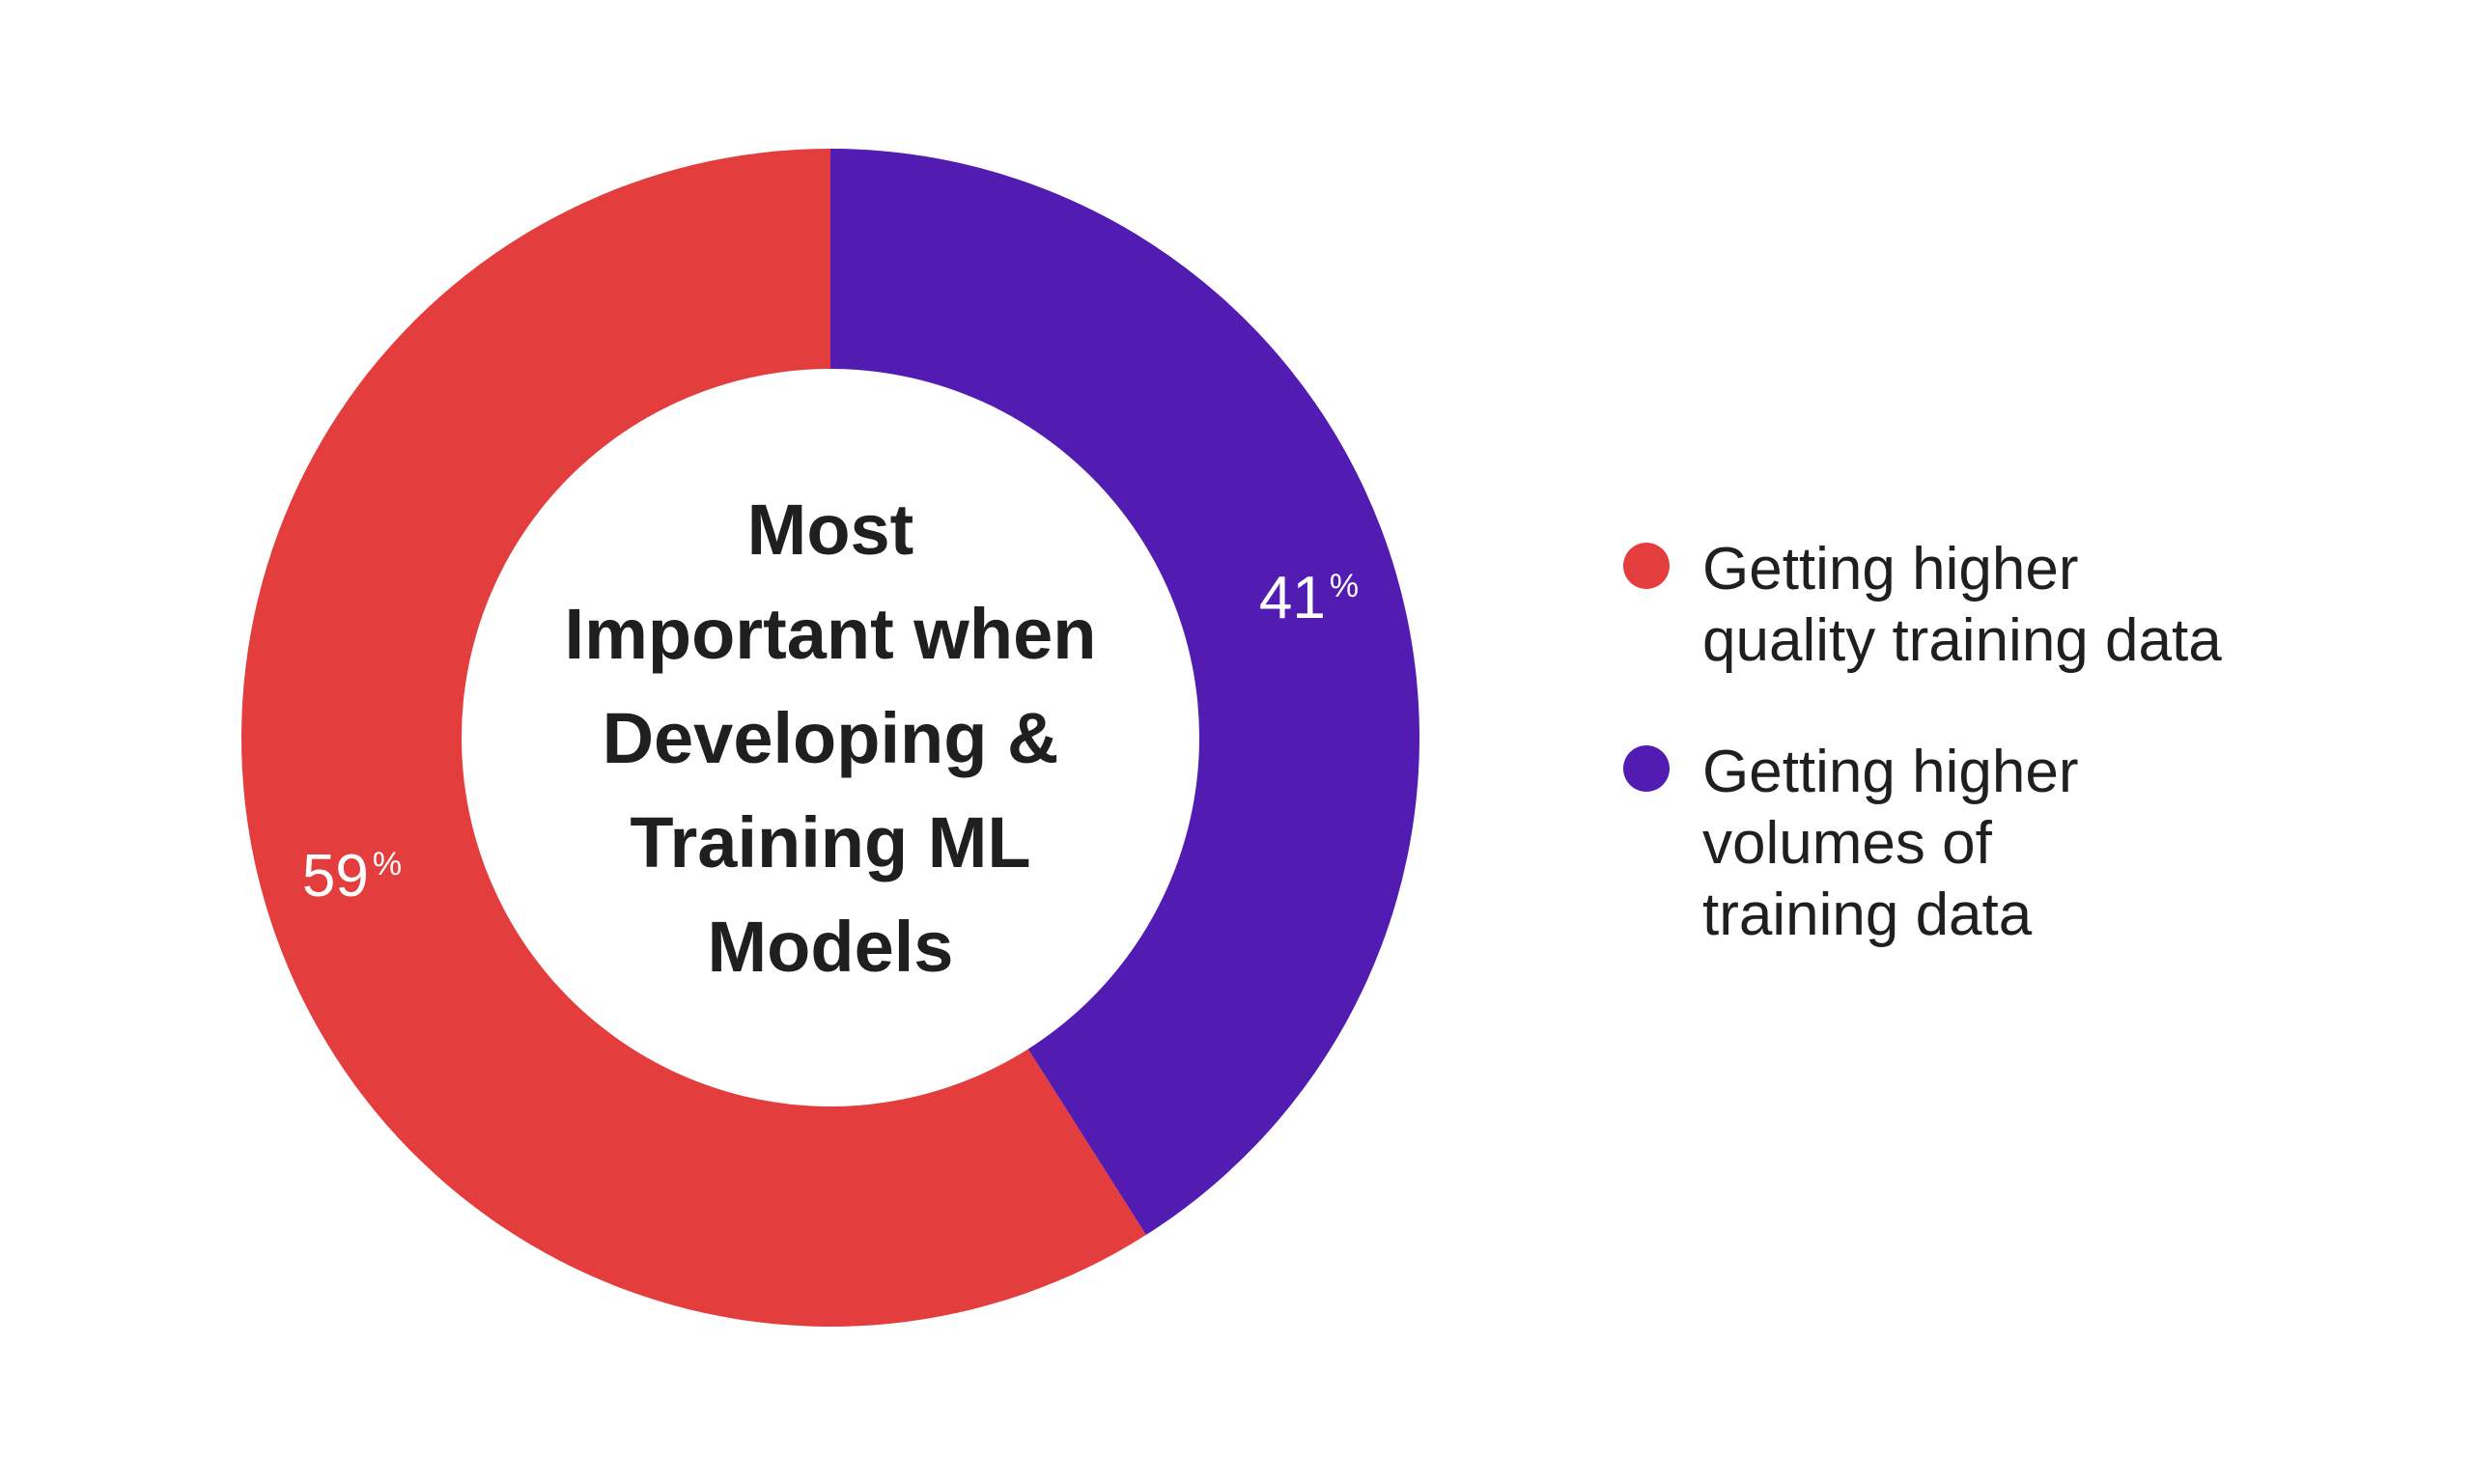 The image size is (2472, 1484). I want to click on legend-label-line: volumes of, so click(1847, 844).